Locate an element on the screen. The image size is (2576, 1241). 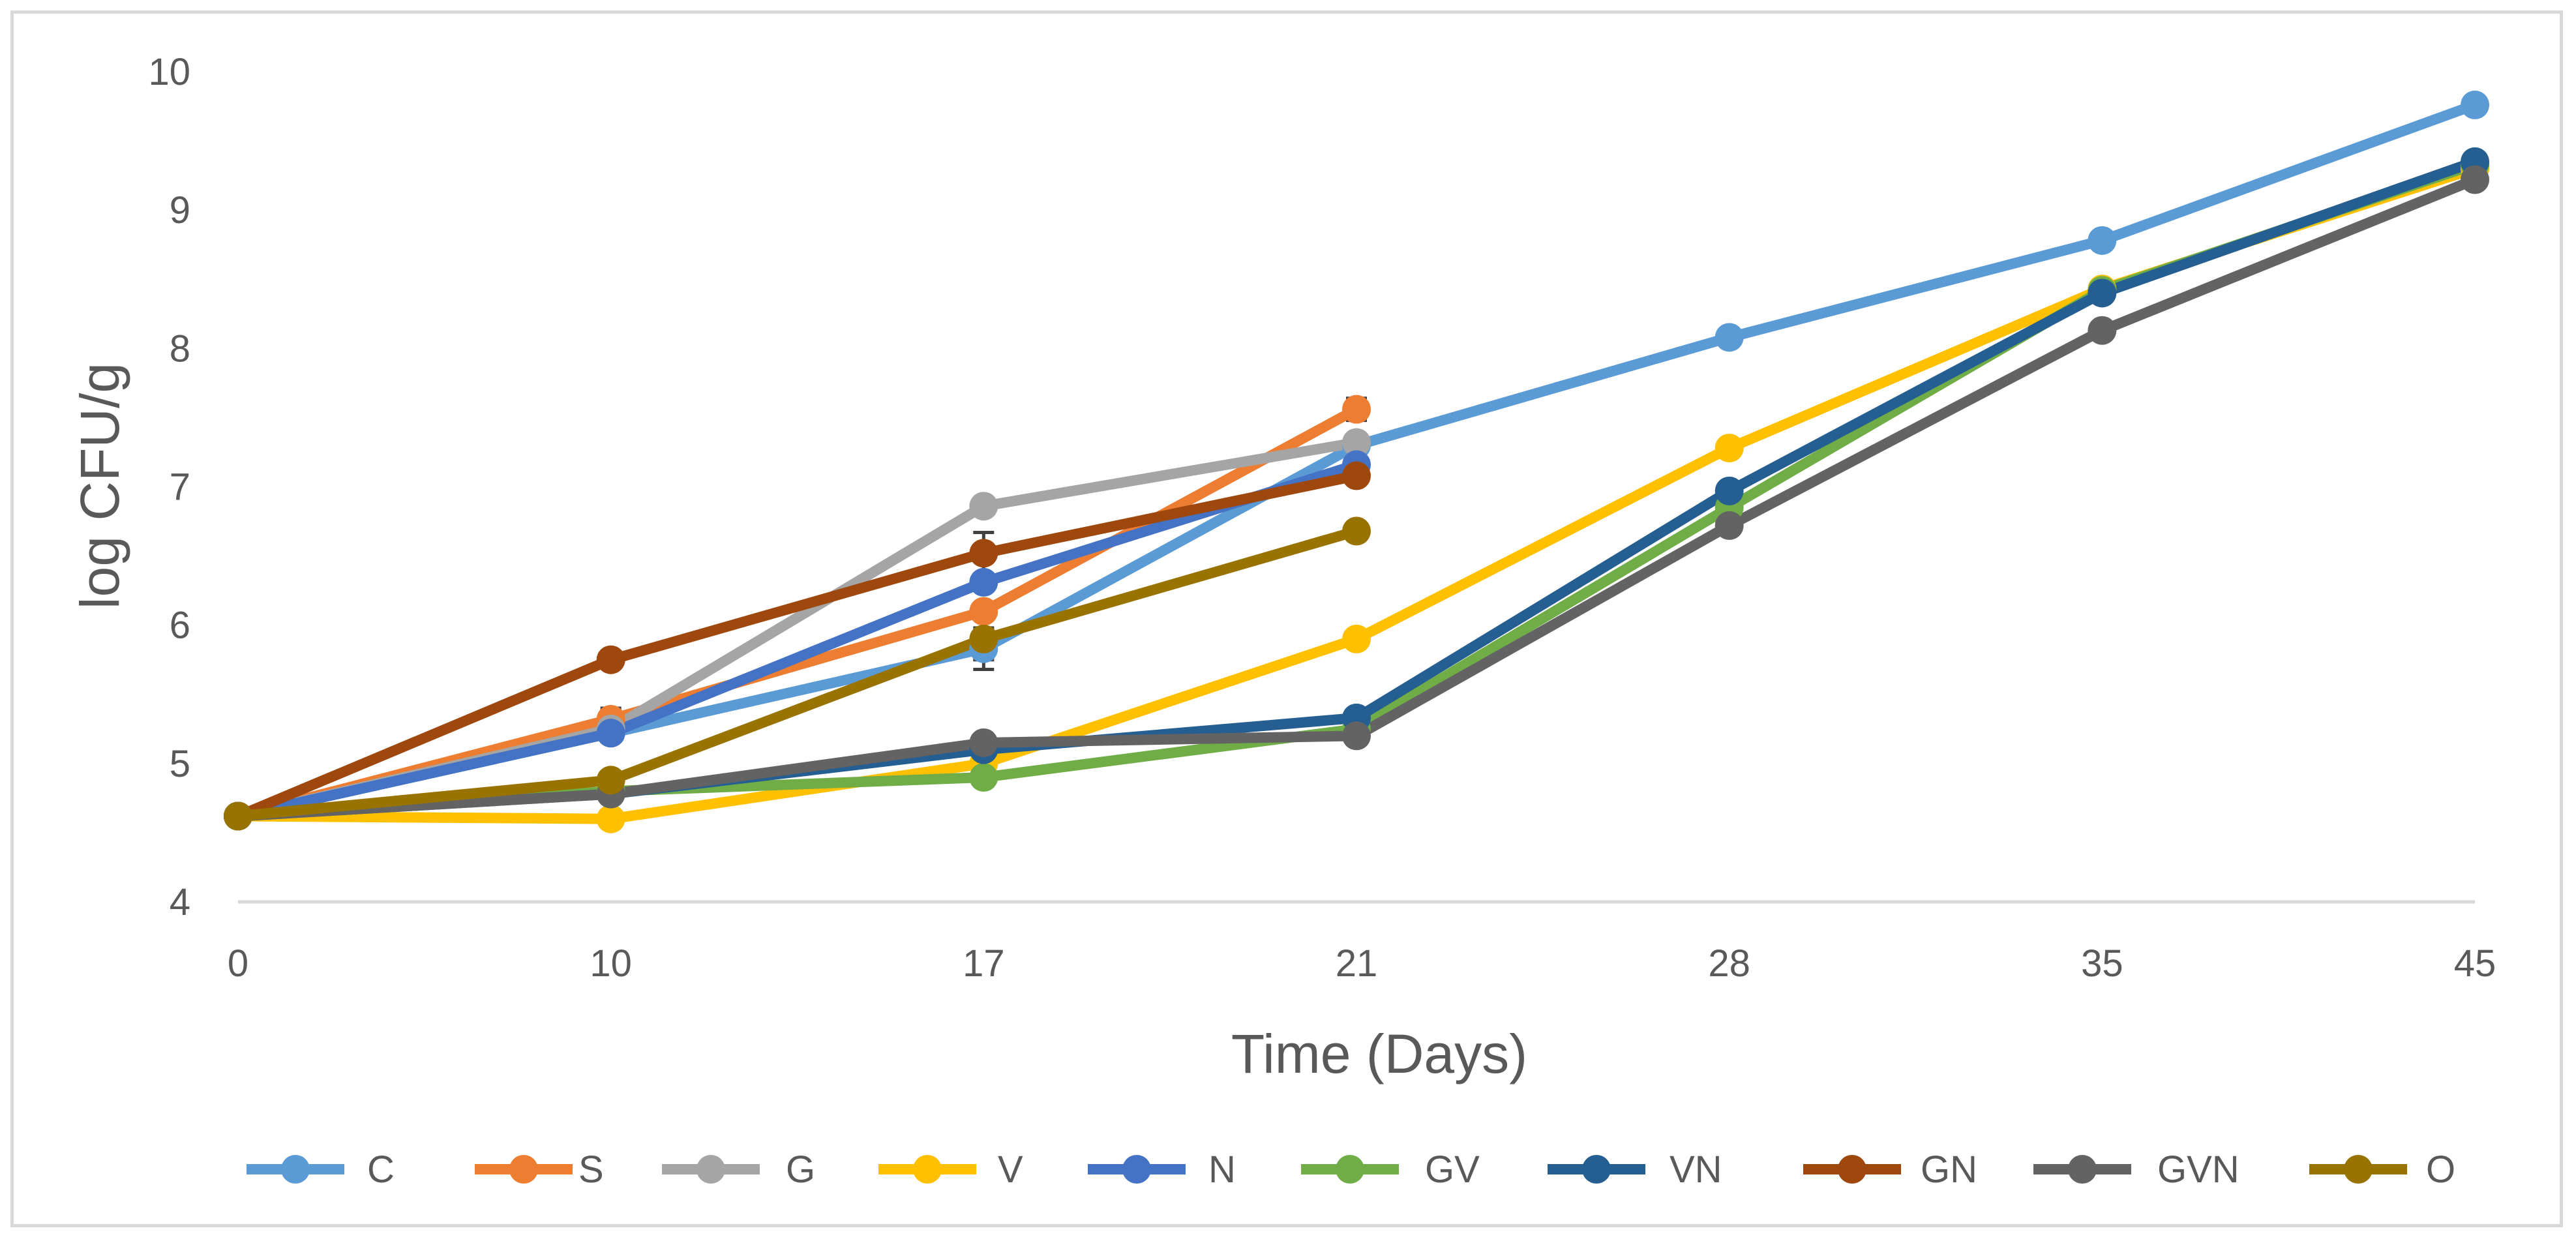
y-tick-label: 4 is located at coordinates (180, 902).